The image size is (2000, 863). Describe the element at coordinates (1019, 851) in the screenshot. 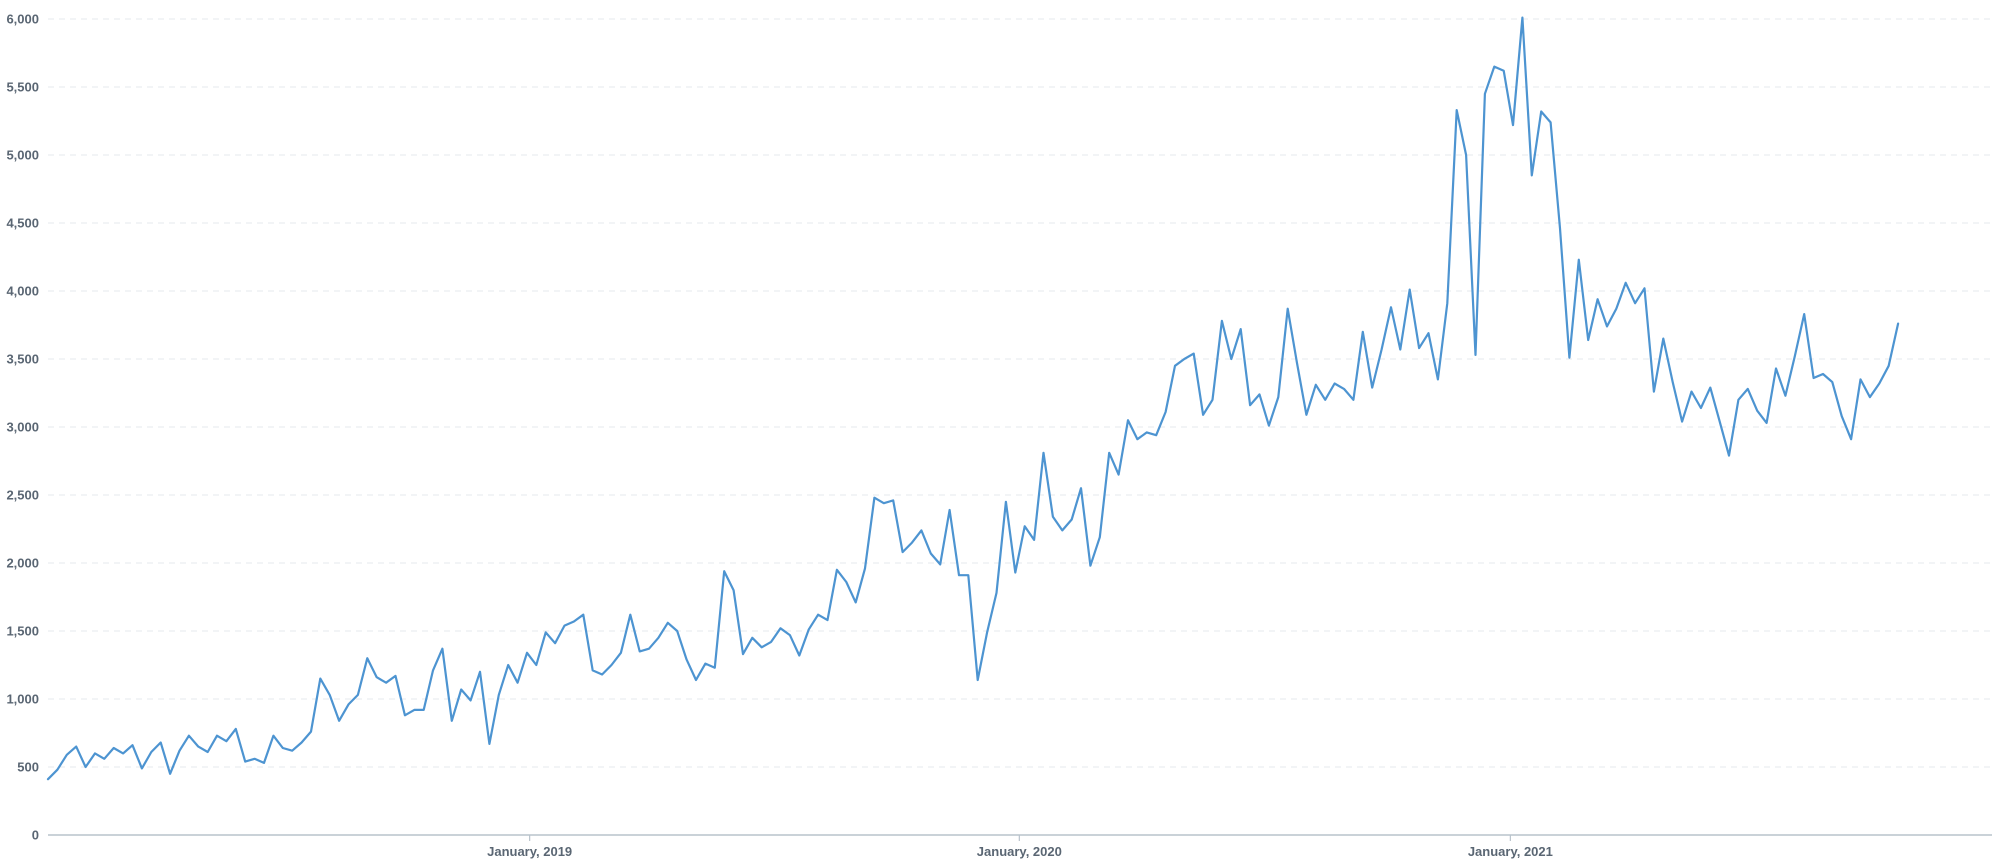

I see `x-tick-label: January, 2020` at that location.